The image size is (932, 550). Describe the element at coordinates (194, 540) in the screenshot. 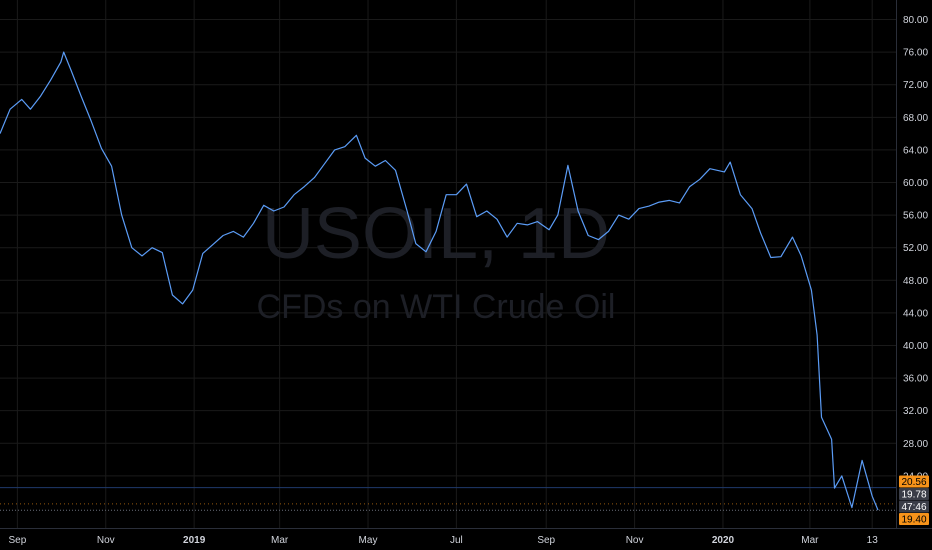

I see `x-tick-label: 2019` at that location.